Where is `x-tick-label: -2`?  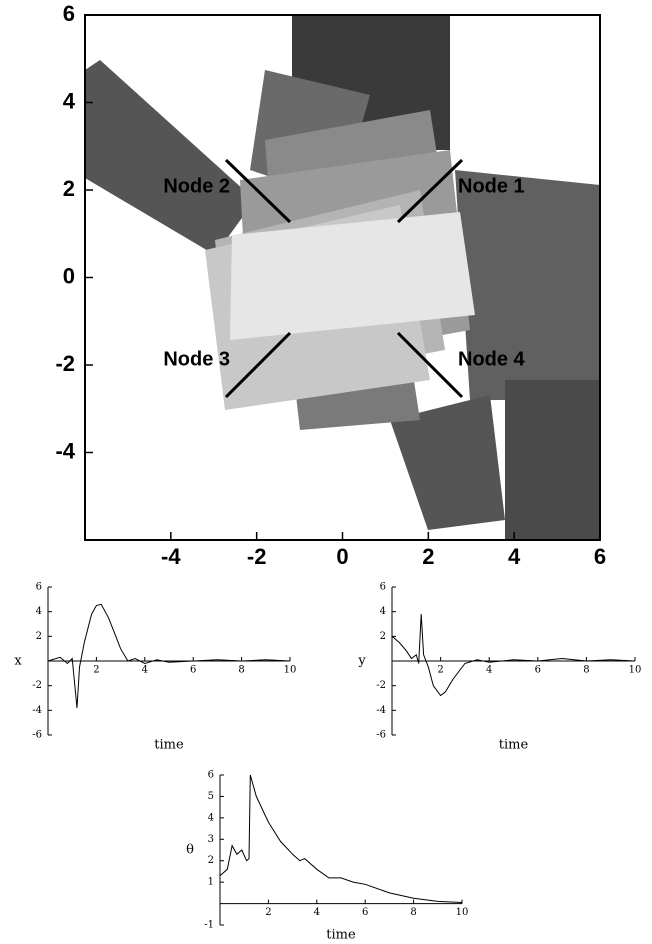
x-tick-label: -2 is located at coordinates (257, 556).